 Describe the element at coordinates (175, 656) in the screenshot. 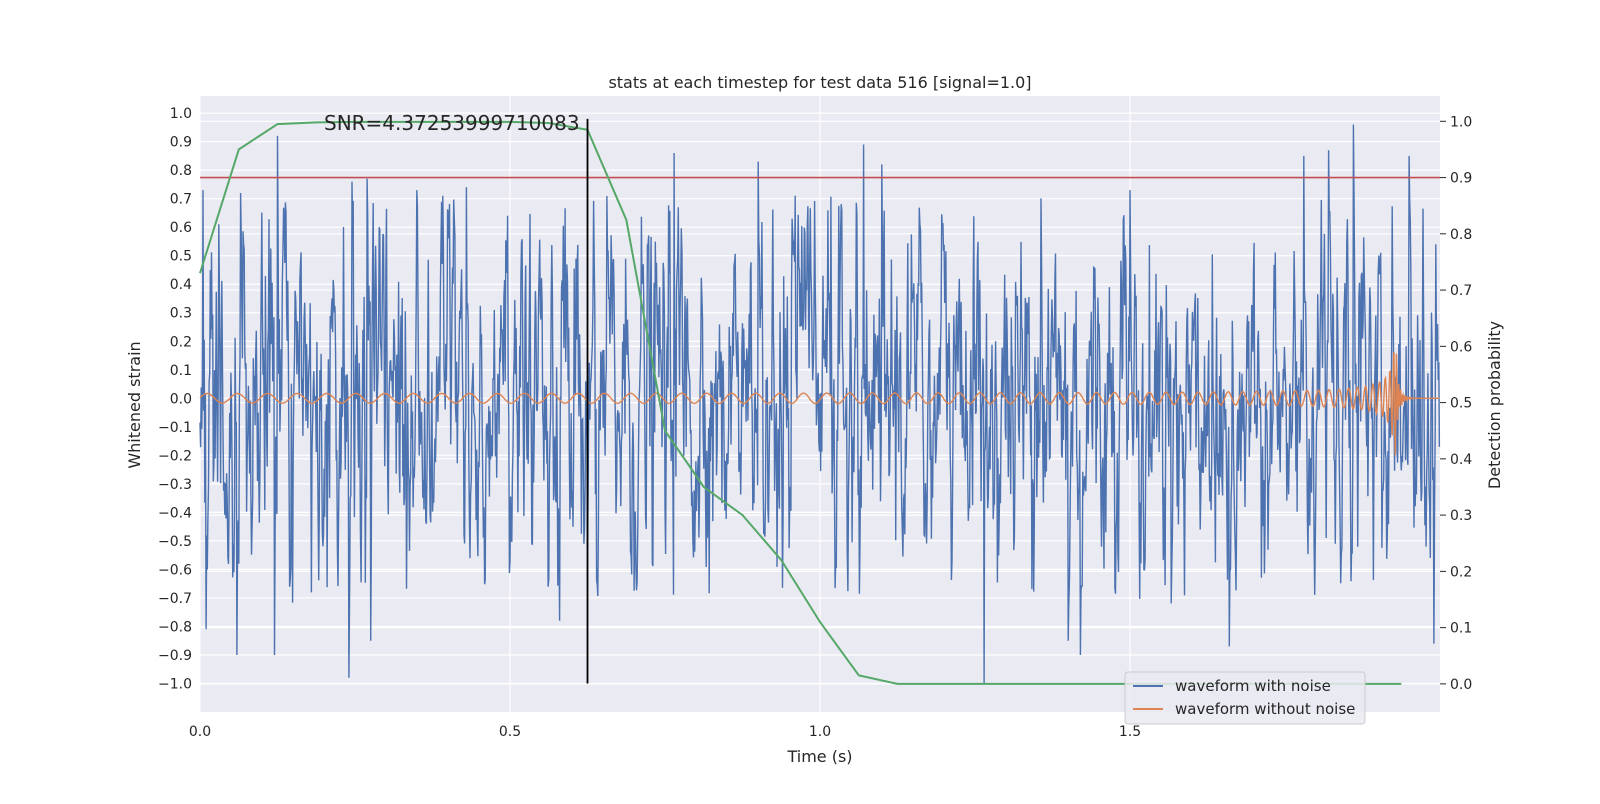

I see `y-tick-label: −0.9` at that location.